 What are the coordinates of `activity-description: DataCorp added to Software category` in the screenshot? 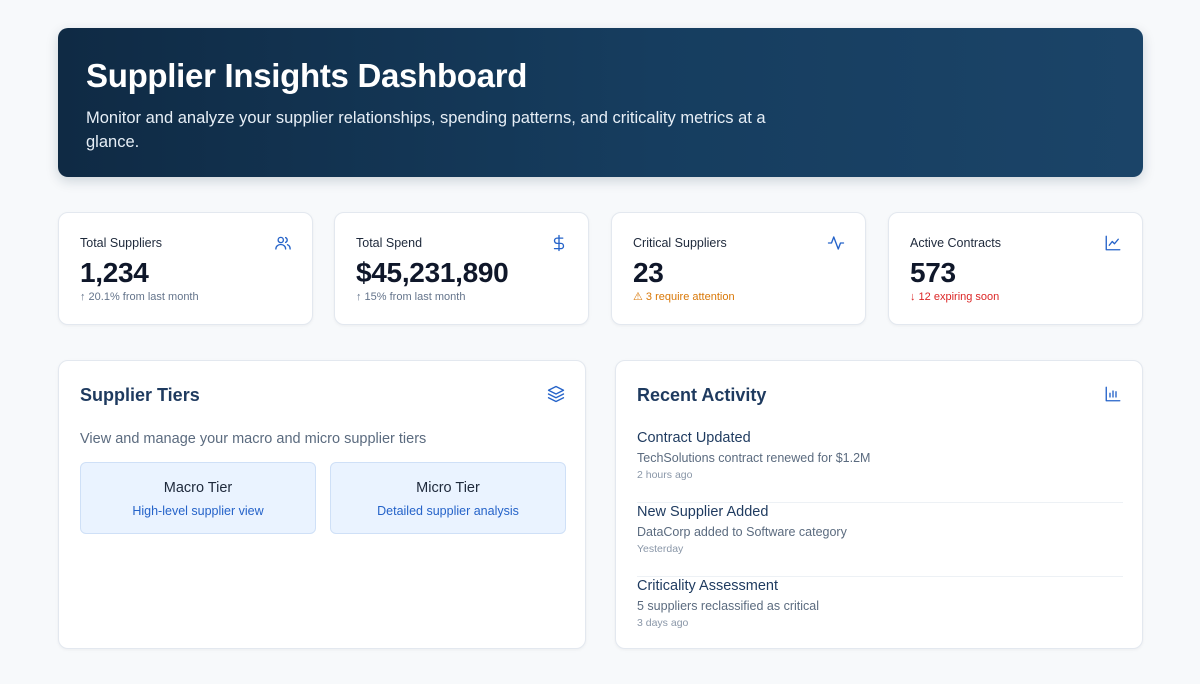 It's located at (742, 532).